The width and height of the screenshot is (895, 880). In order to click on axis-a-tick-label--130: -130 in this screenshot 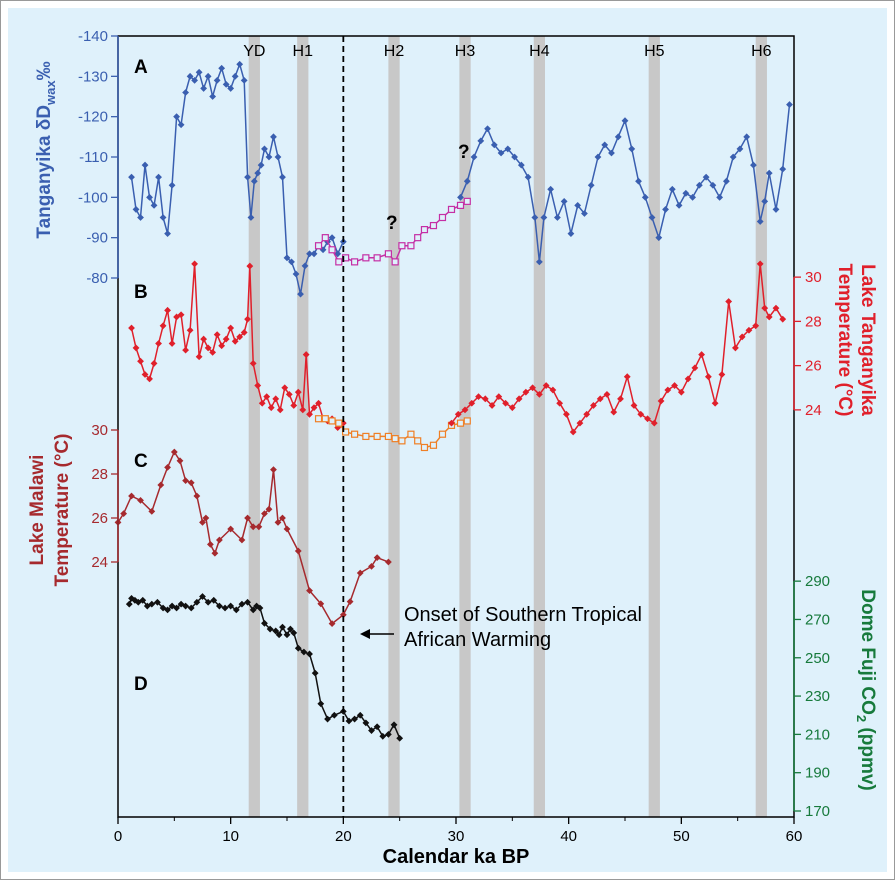, I will do `click(93, 76)`.